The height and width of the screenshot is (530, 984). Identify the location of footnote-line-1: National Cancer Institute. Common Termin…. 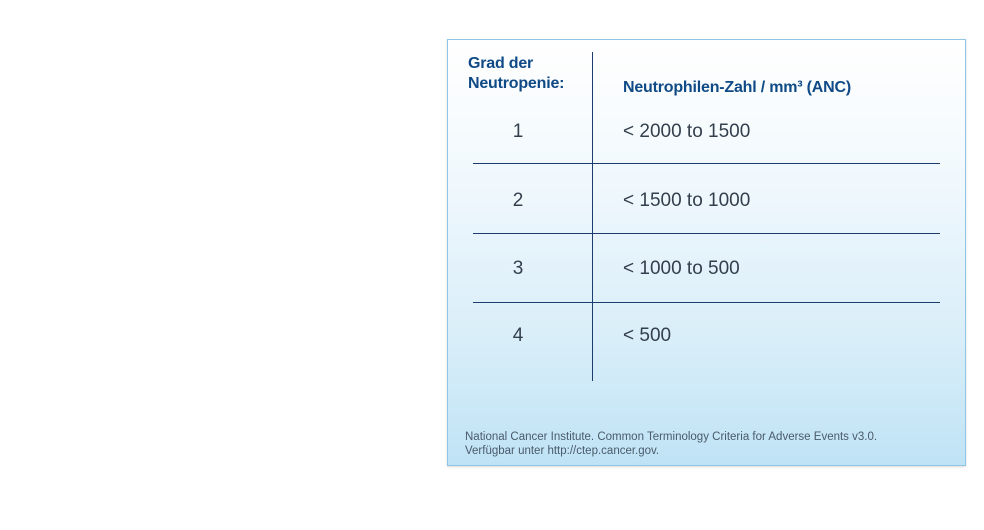
(671, 437).